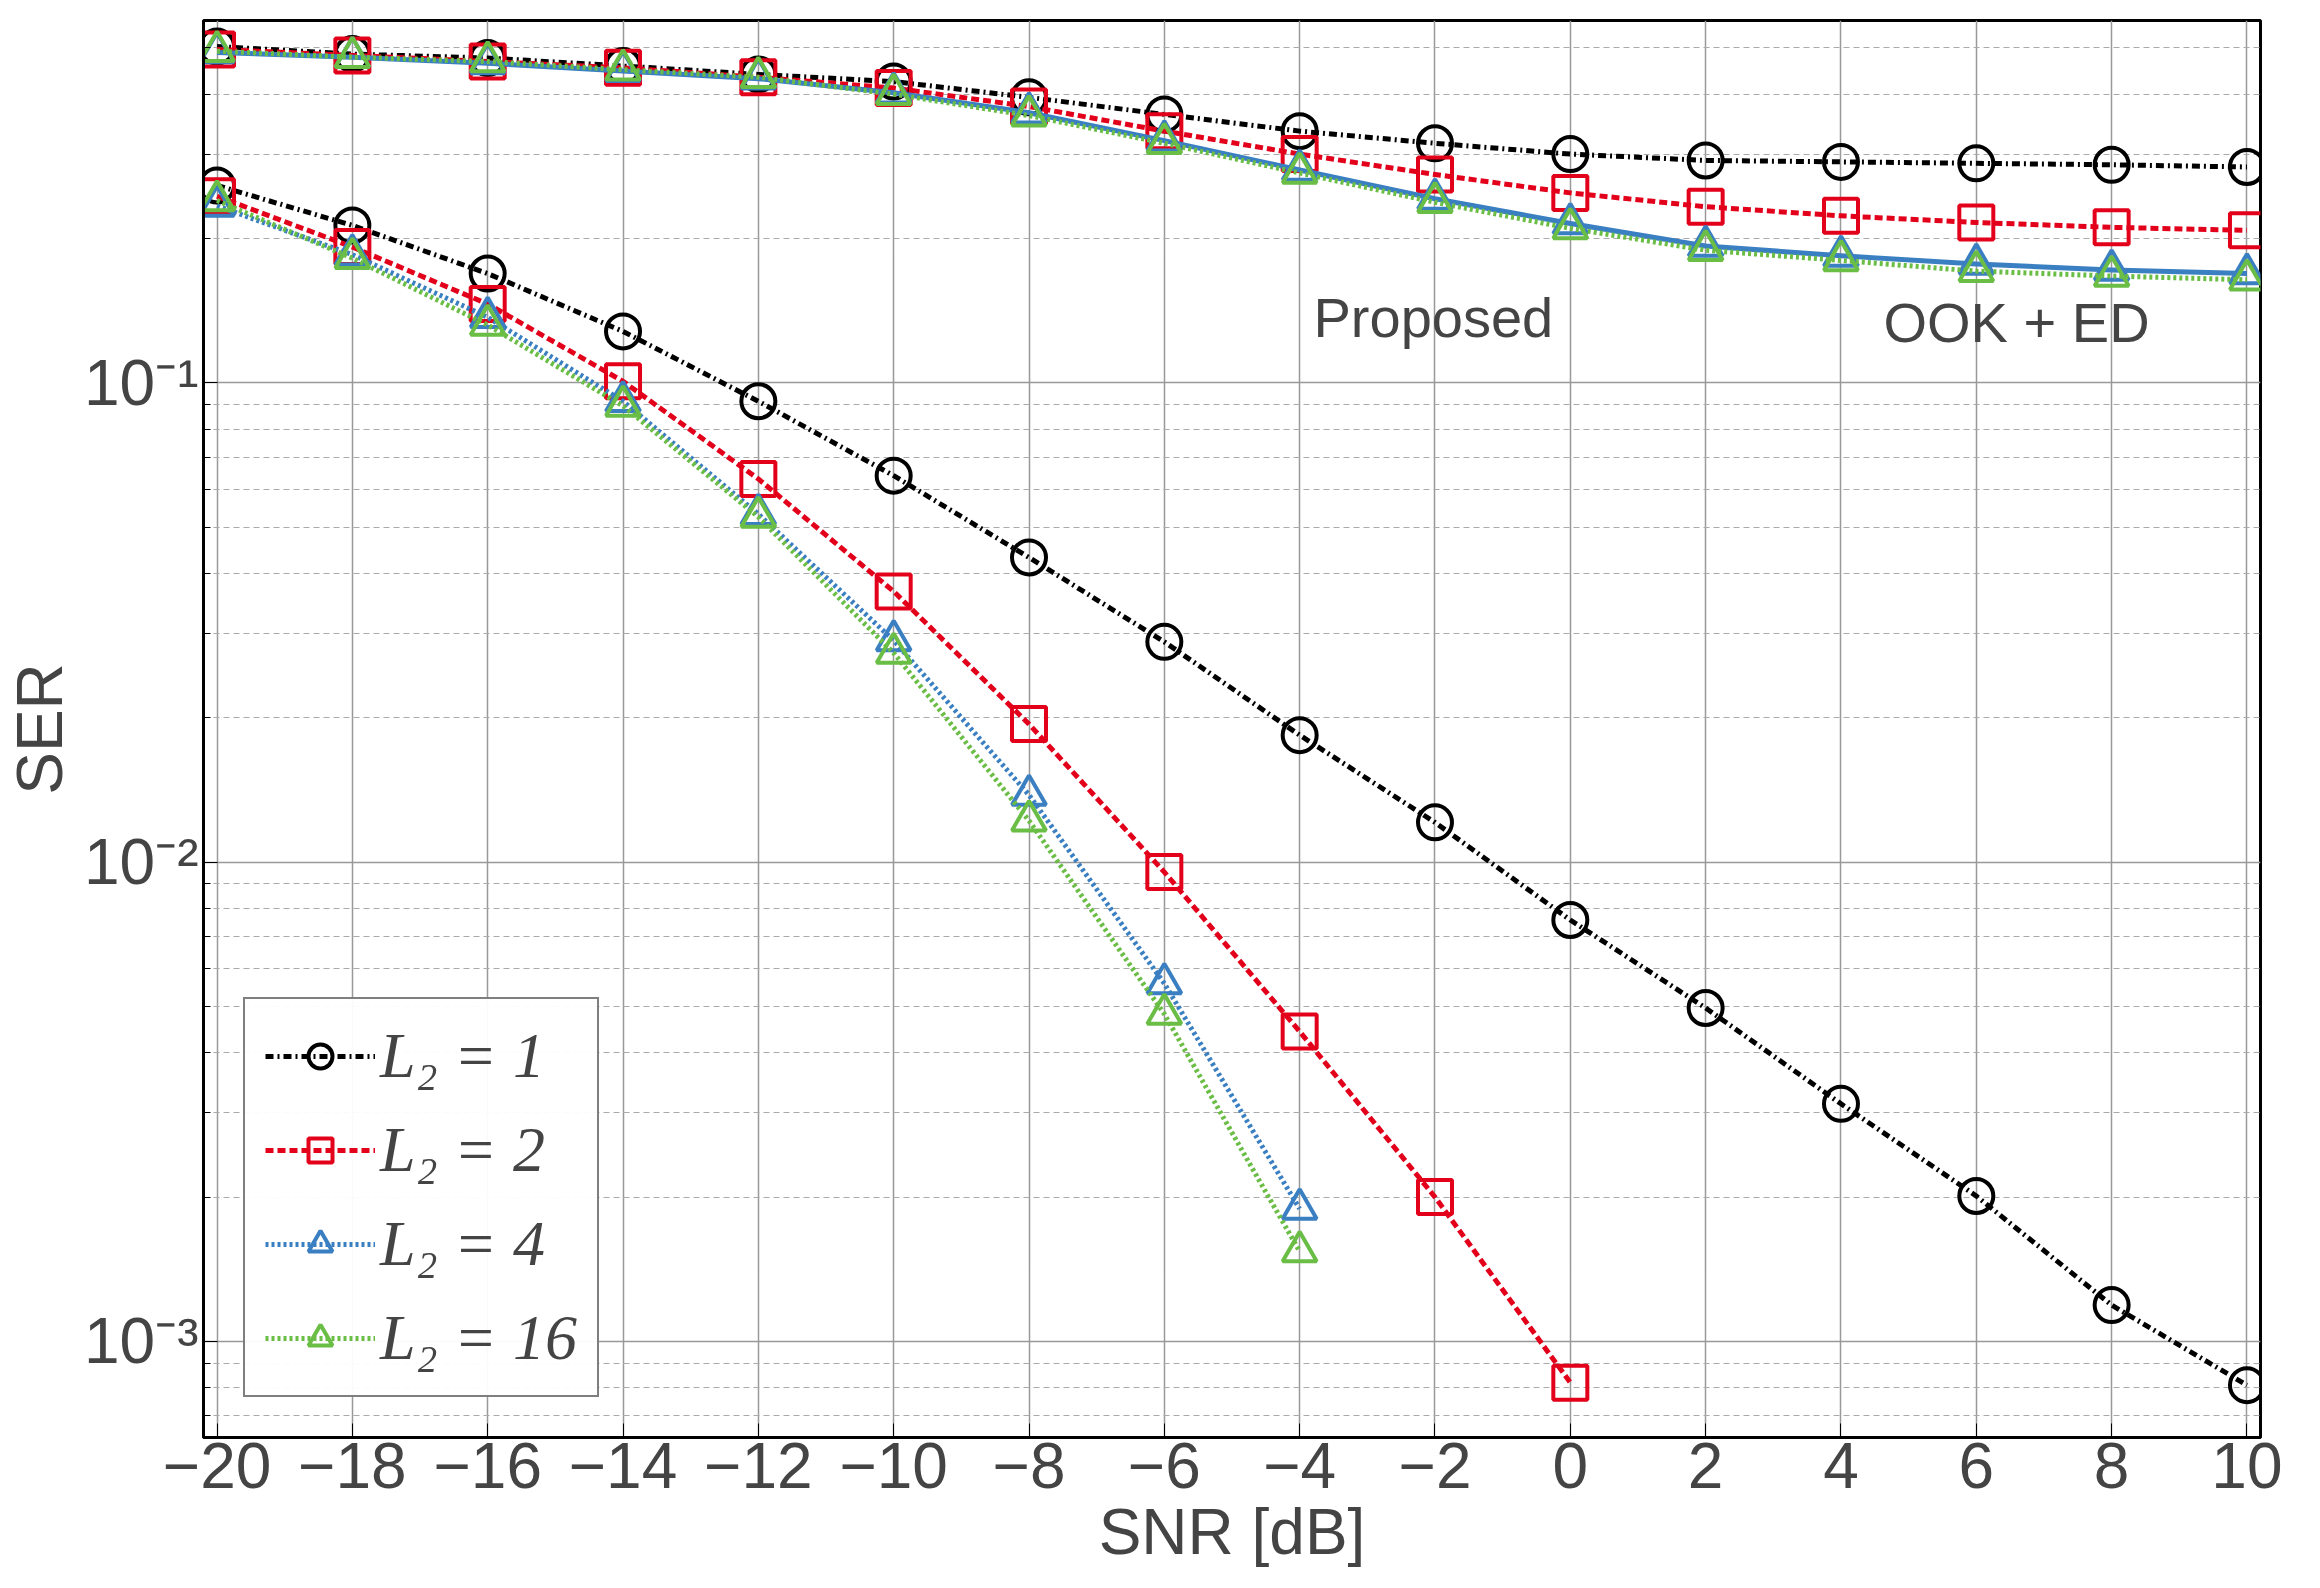 This screenshot has width=2320, height=1588. I want to click on x-tick-label: 0, so click(1570, 1465).